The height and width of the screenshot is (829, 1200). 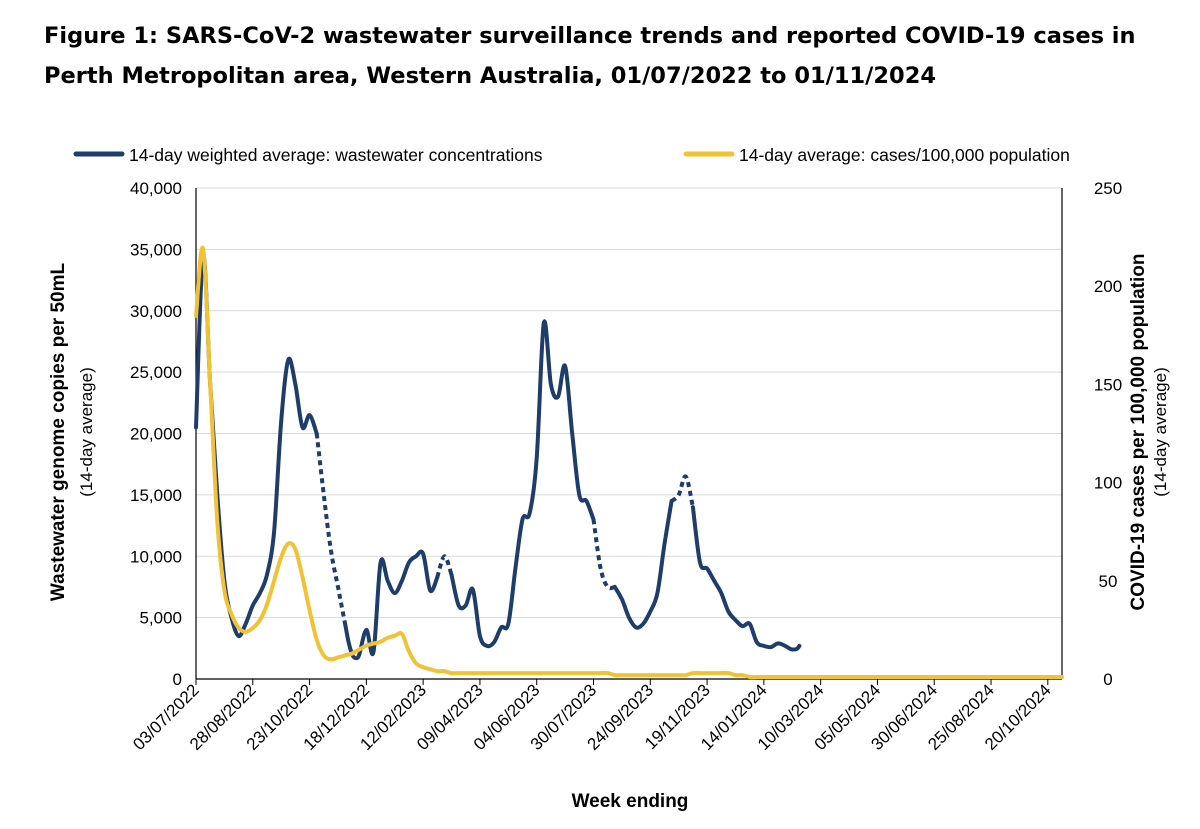 I want to click on y-tick-label: 5,000, so click(x=160, y=618).